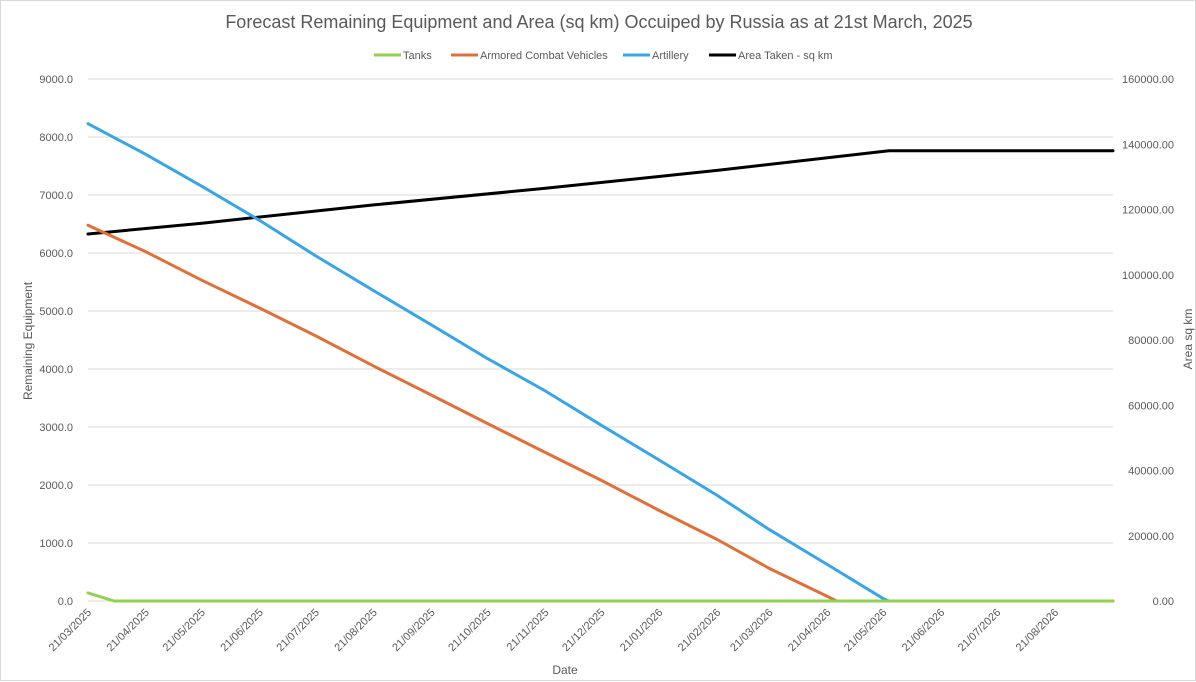 The height and width of the screenshot is (682, 1196). Describe the element at coordinates (469, 630) in the screenshot. I see `x-tick-label: 21/10/2025` at that location.